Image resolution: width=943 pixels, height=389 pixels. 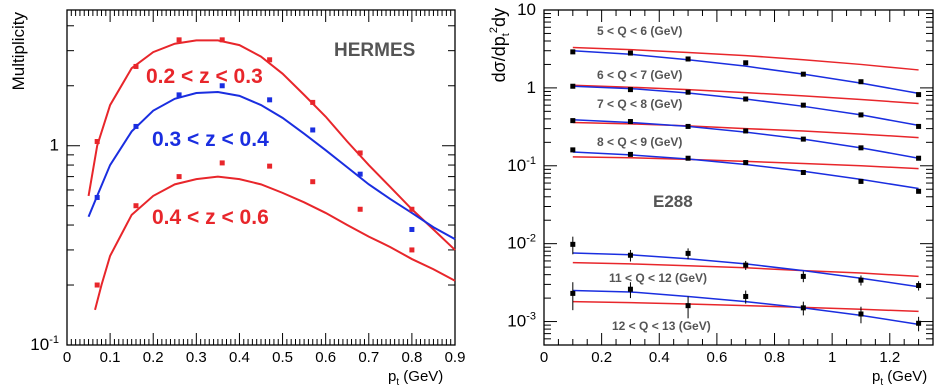 What do you see at coordinates (282, 357) in the screenshot?
I see `x-tick-label: 0.5` at bounding box center [282, 357].